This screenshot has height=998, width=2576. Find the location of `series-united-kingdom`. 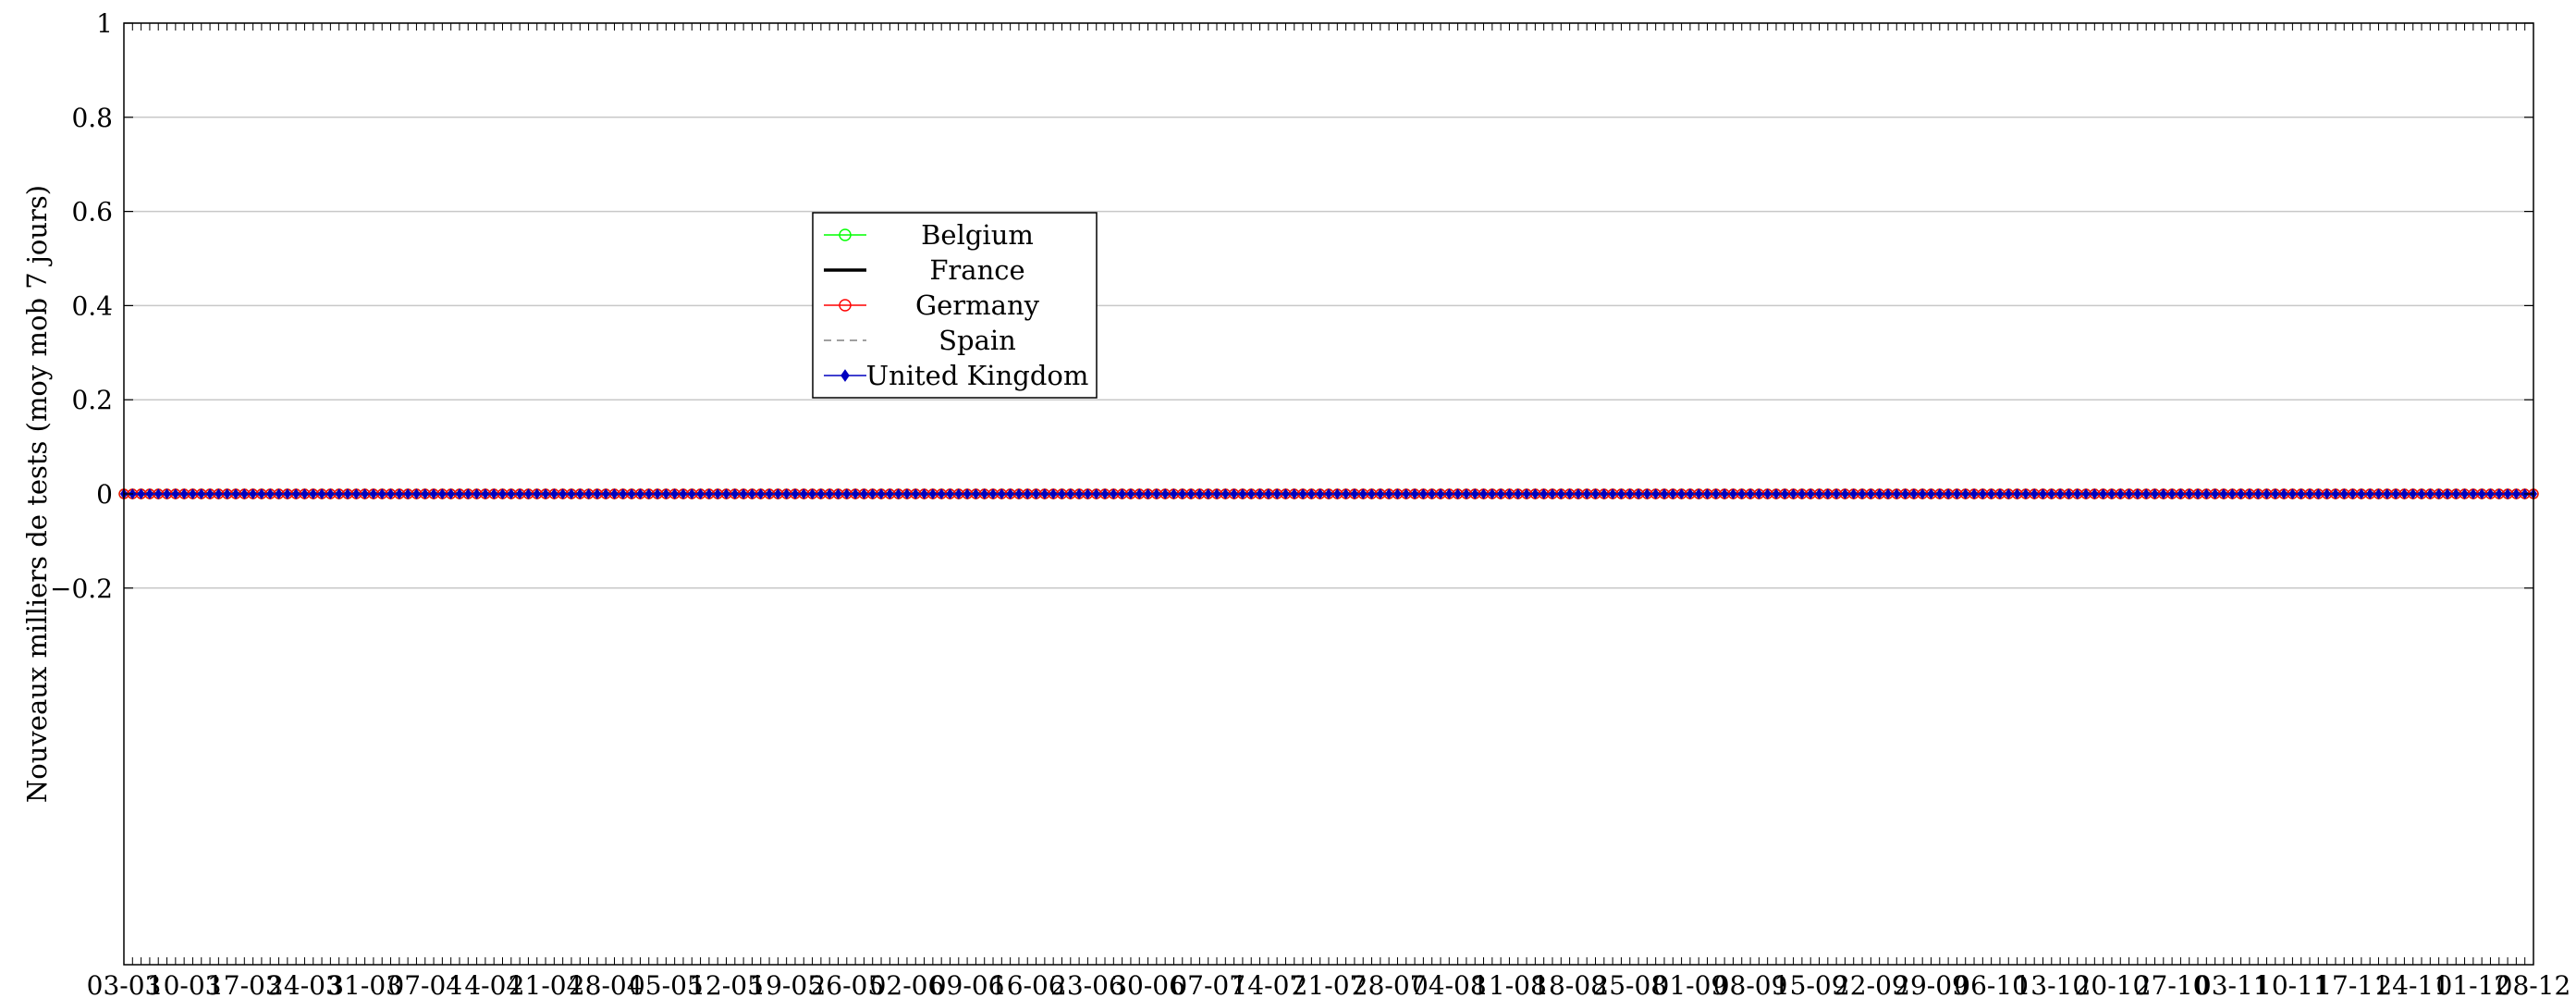

series-united-kingdom is located at coordinates (1329, 493).